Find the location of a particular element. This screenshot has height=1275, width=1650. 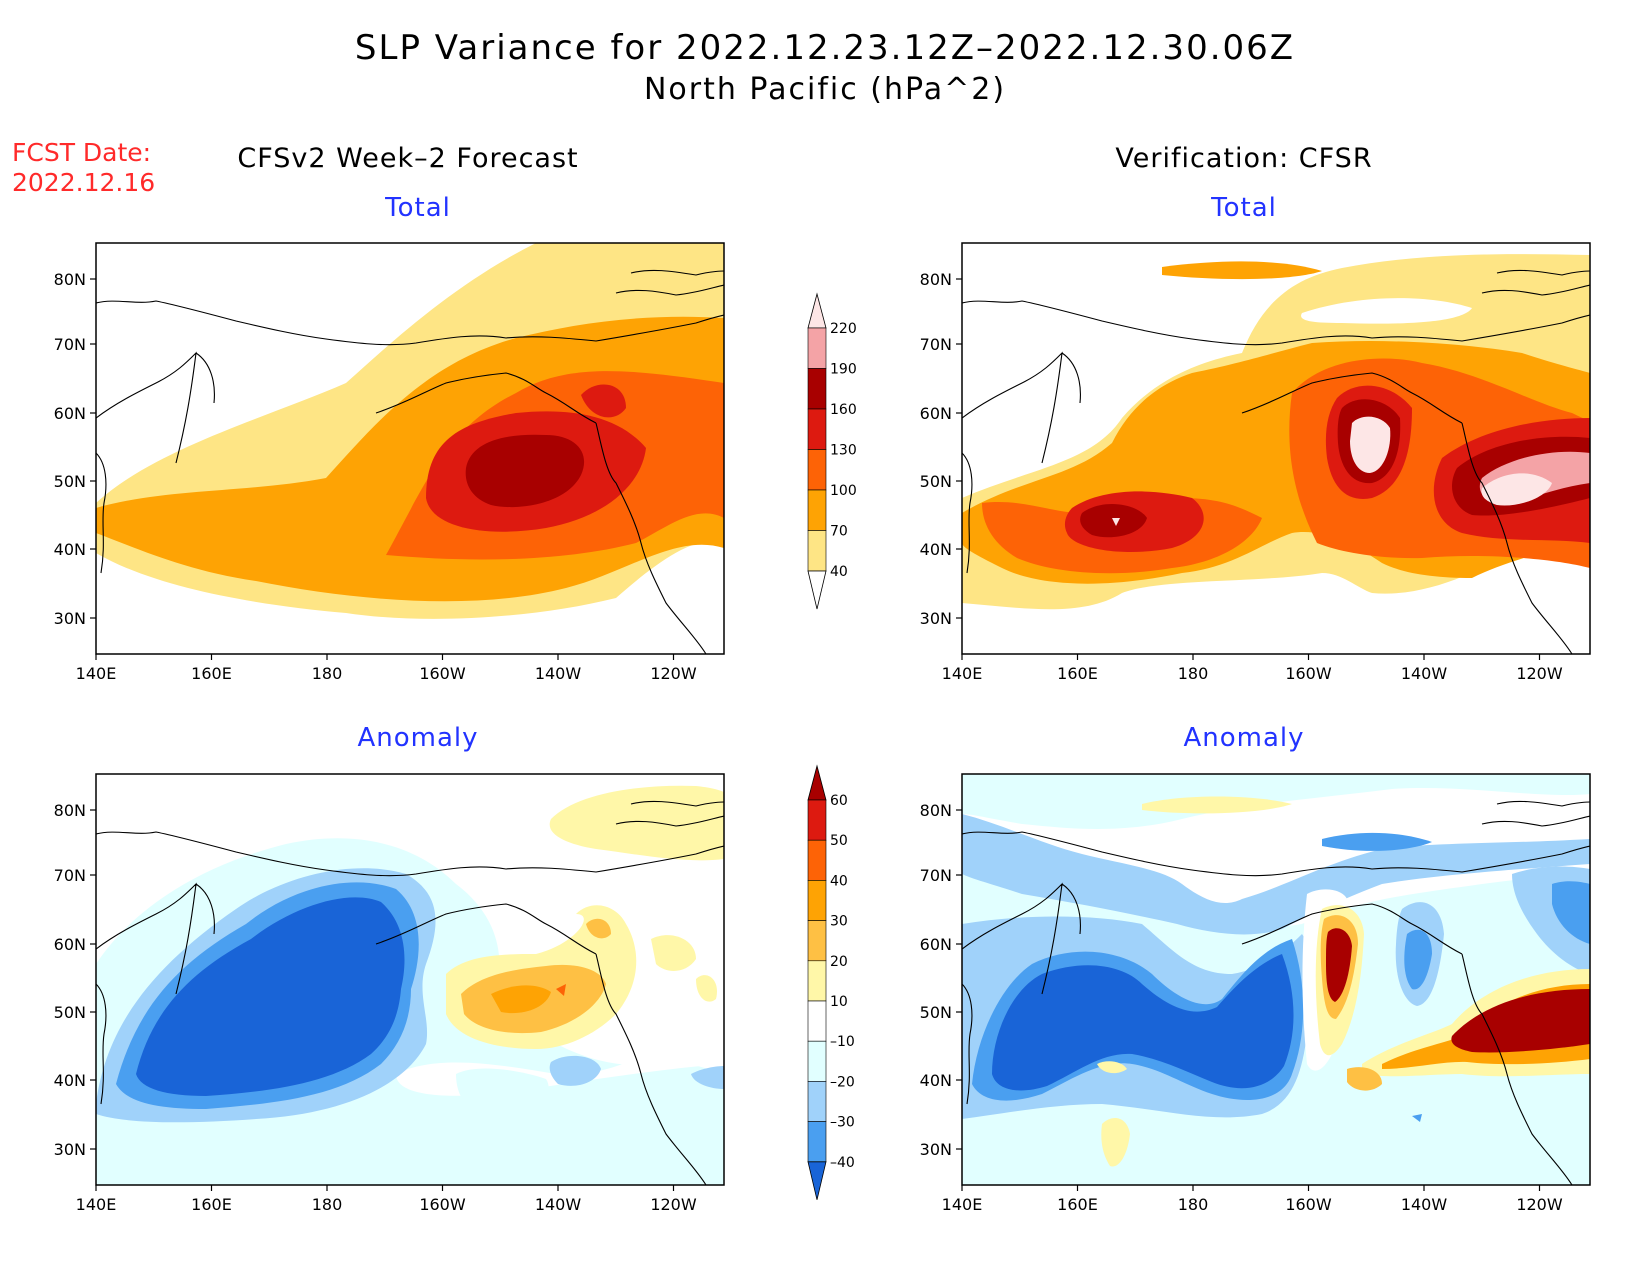

right-column-heading: Verification: CFSR is located at coordinates (1244, 158).